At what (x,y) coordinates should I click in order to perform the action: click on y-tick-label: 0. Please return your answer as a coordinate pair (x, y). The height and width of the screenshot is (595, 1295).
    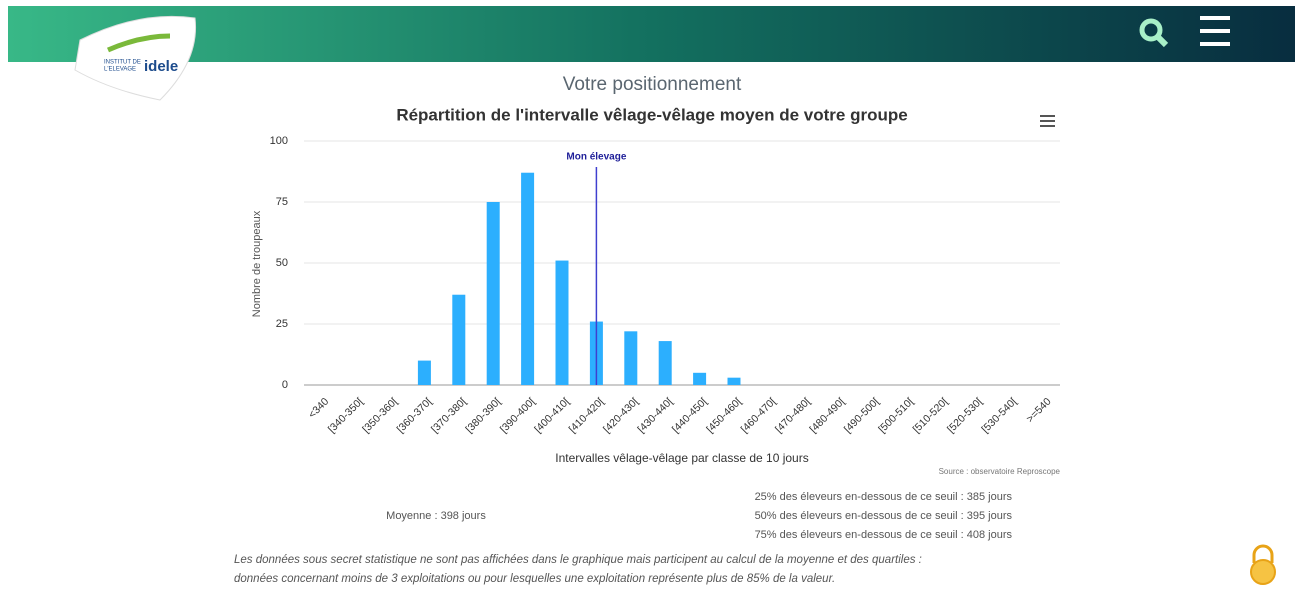
    Looking at the image, I should click on (285, 385).